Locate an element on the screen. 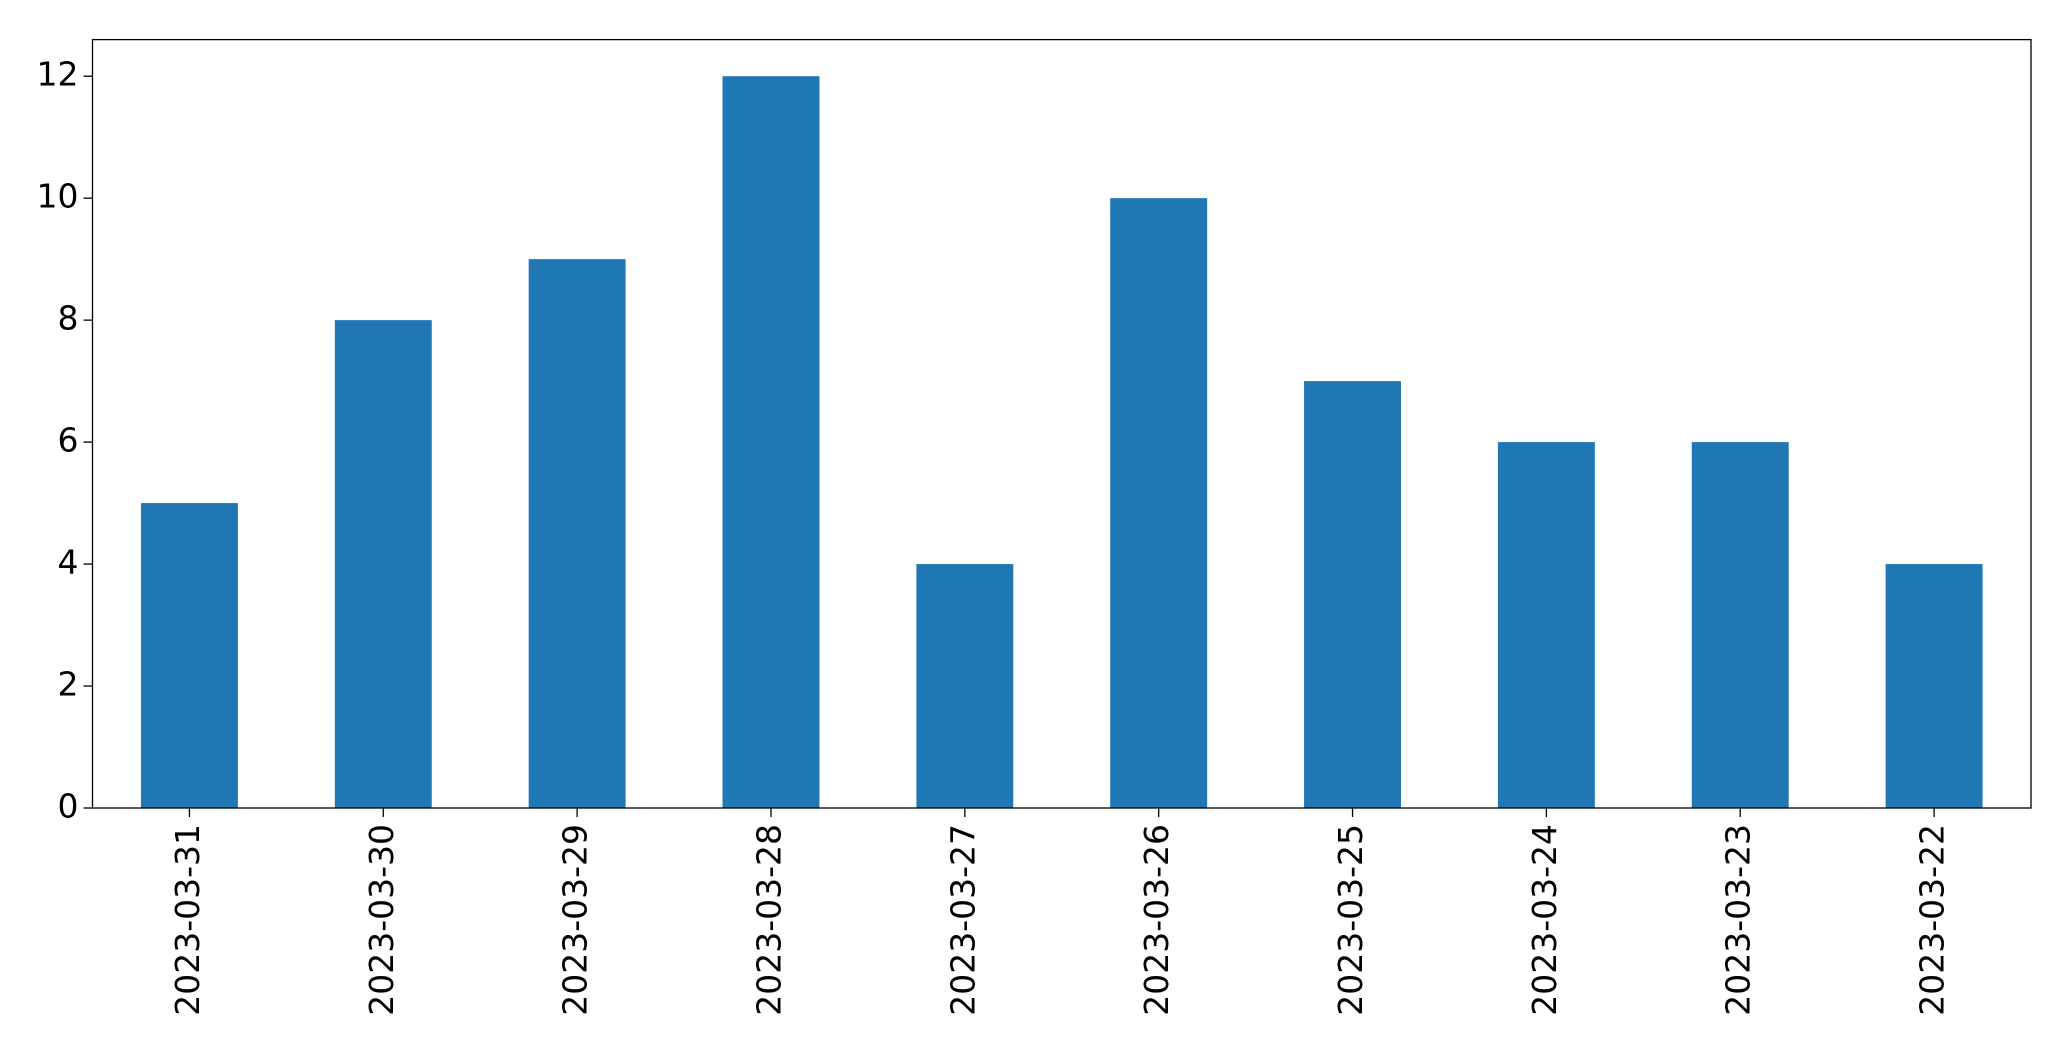 Image resolution: width=2071 pixels, height=1061 pixels. x-tick-label: 2023-03-26 is located at coordinates (1156, 920).